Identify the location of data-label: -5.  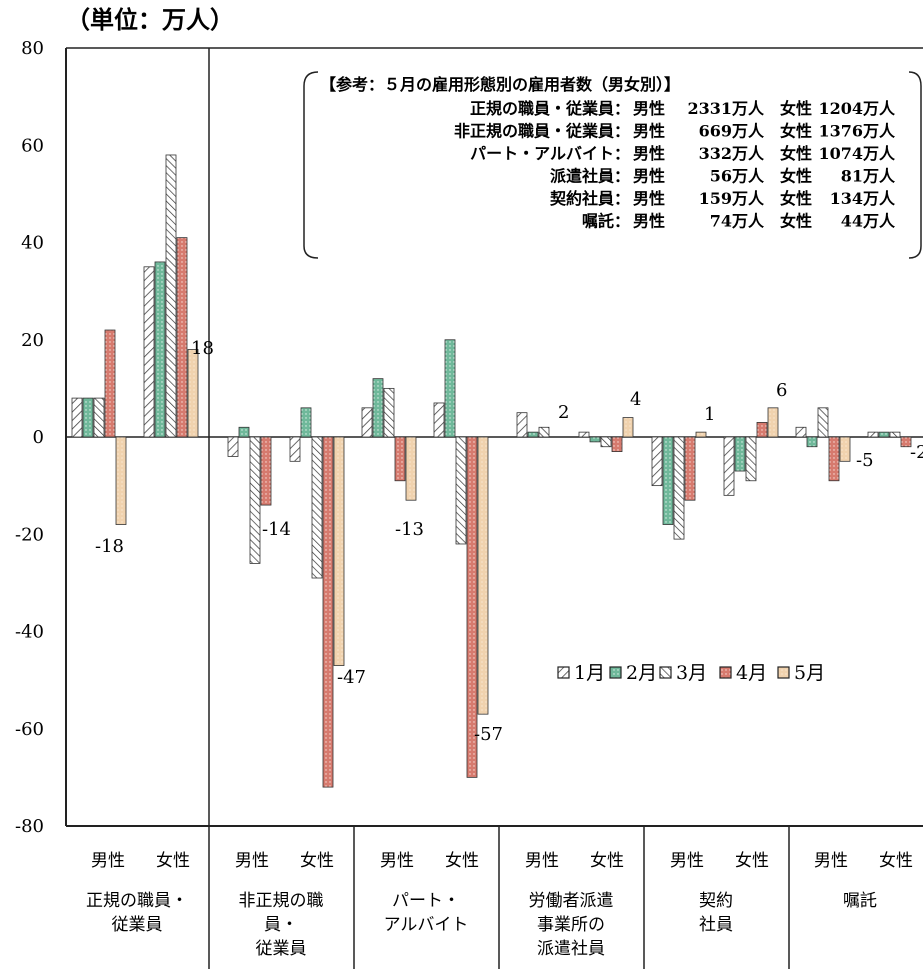
(865, 460).